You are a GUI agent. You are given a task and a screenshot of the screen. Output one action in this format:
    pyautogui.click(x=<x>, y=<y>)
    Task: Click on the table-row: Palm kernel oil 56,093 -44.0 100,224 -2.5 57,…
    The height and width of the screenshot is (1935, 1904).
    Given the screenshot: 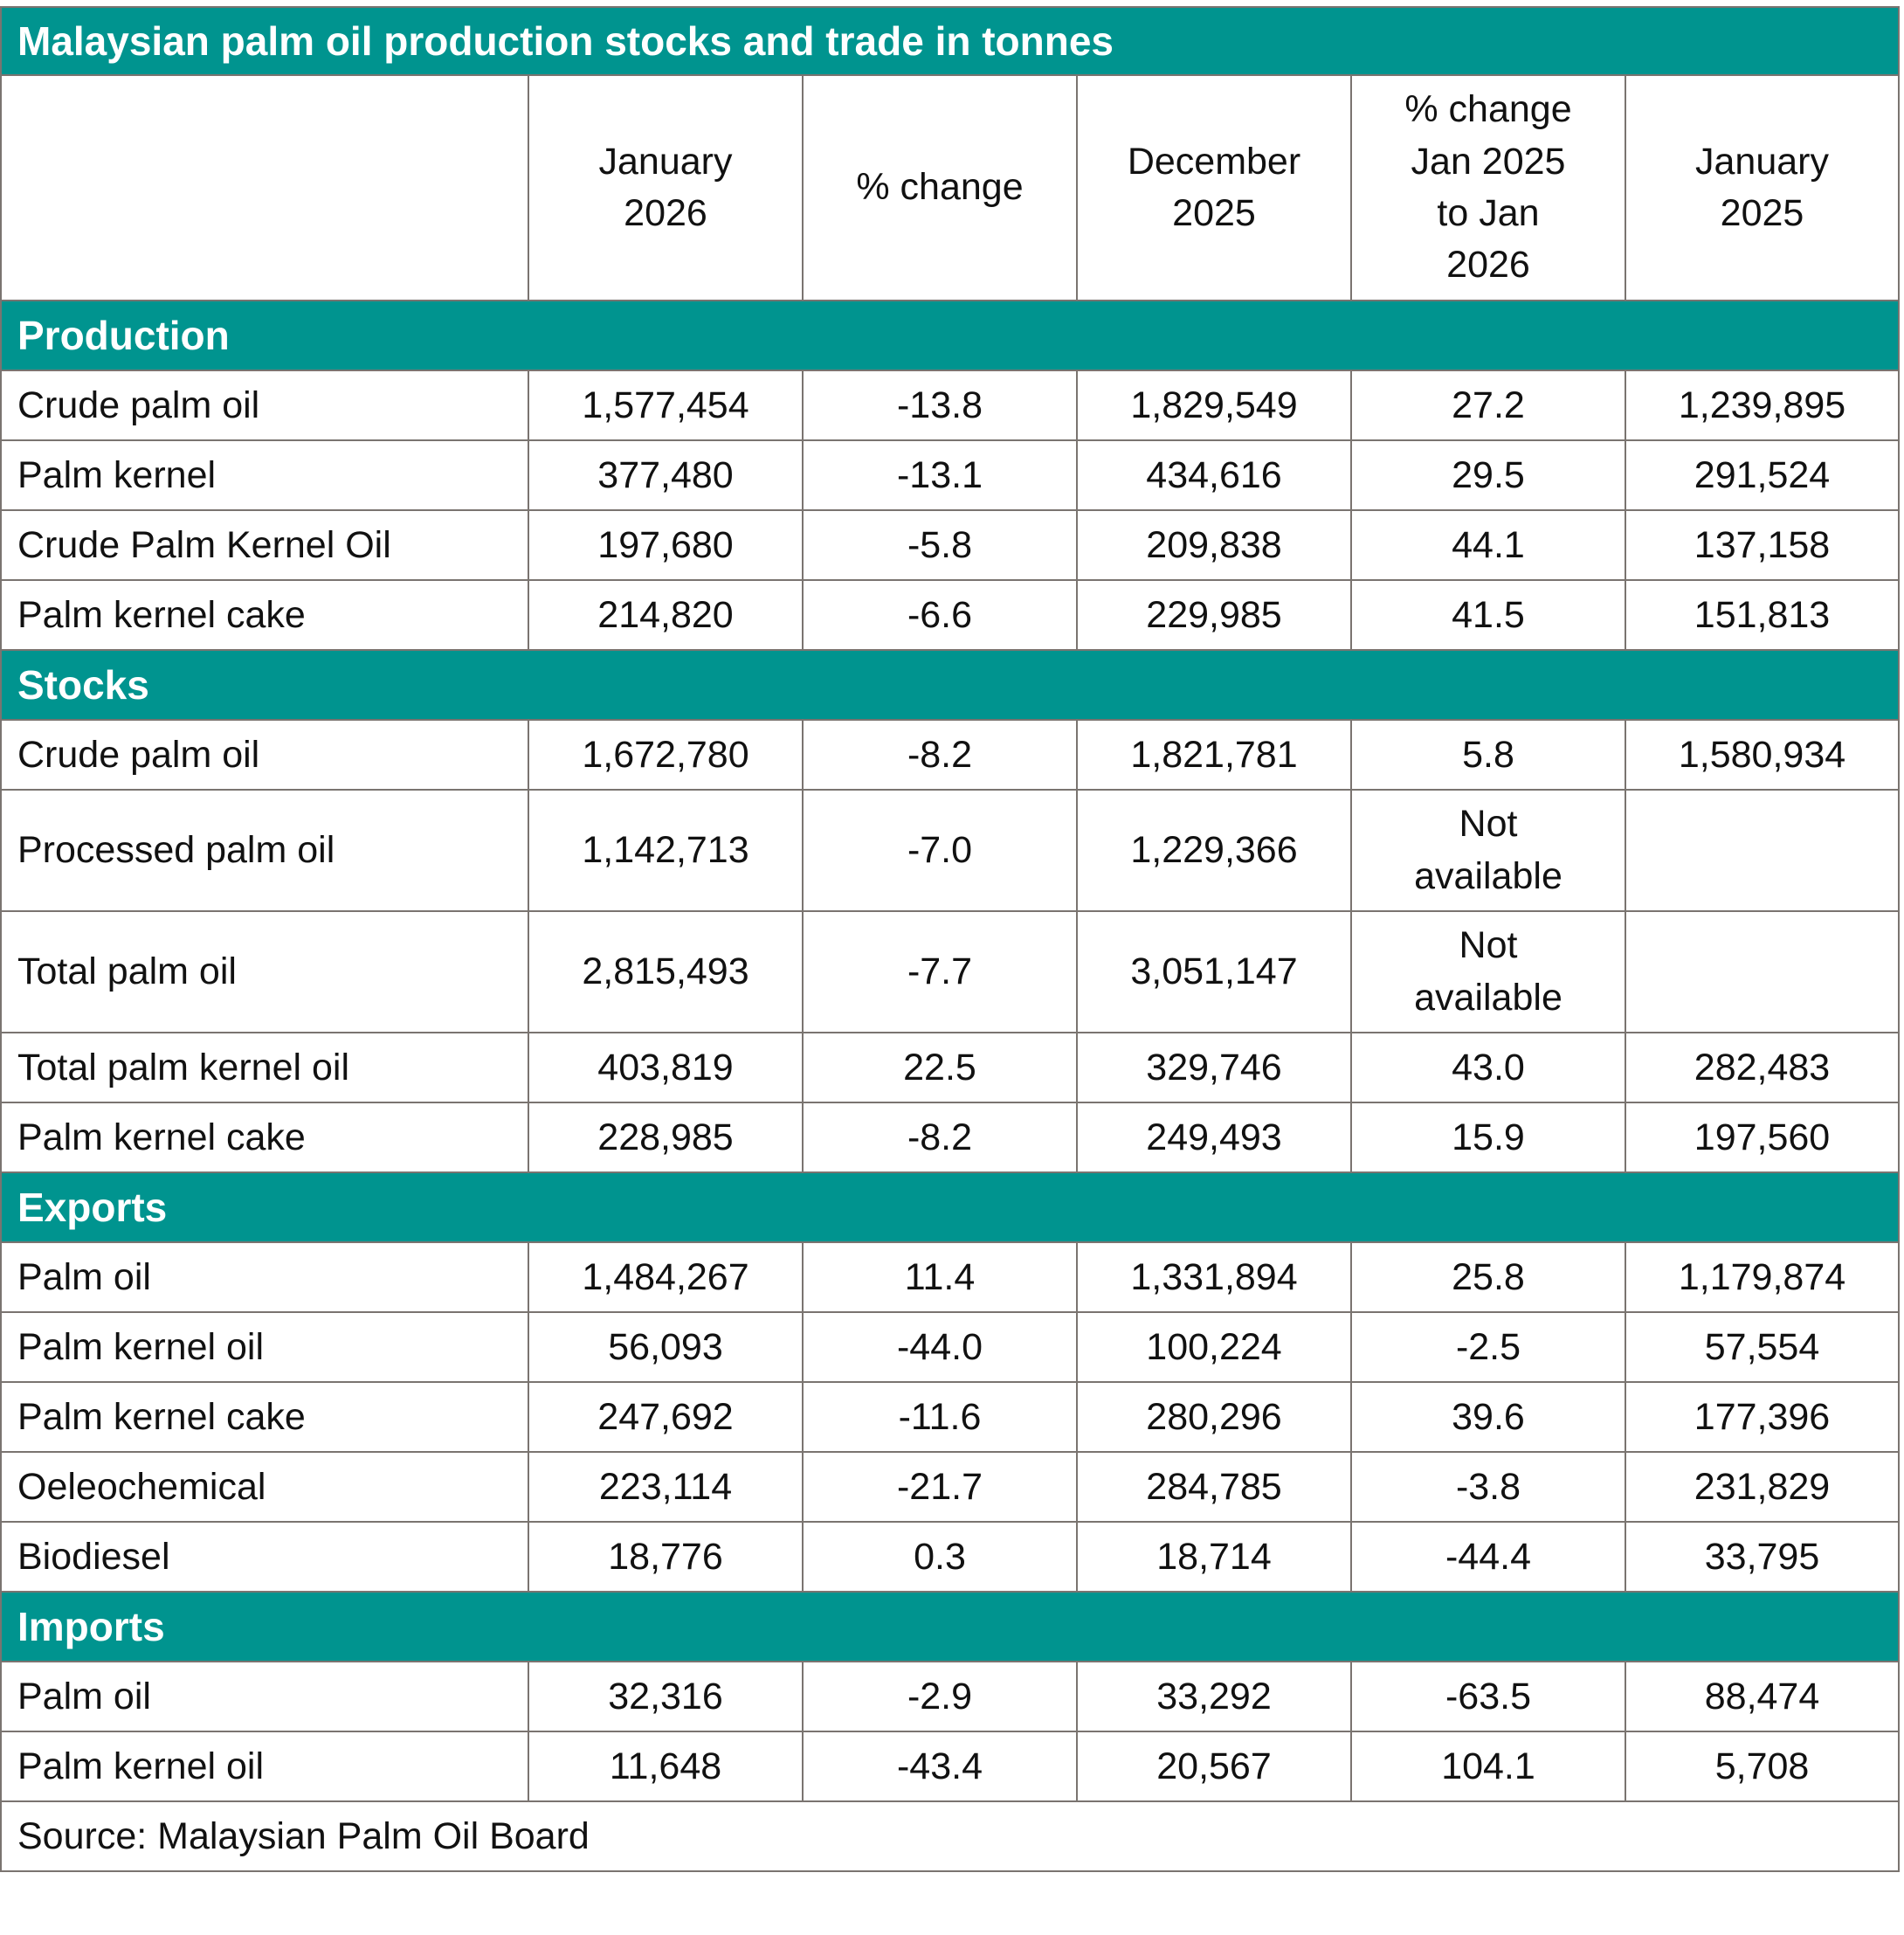 What is the action you would take?
    pyautogui.click(x=950, y=1347)
    